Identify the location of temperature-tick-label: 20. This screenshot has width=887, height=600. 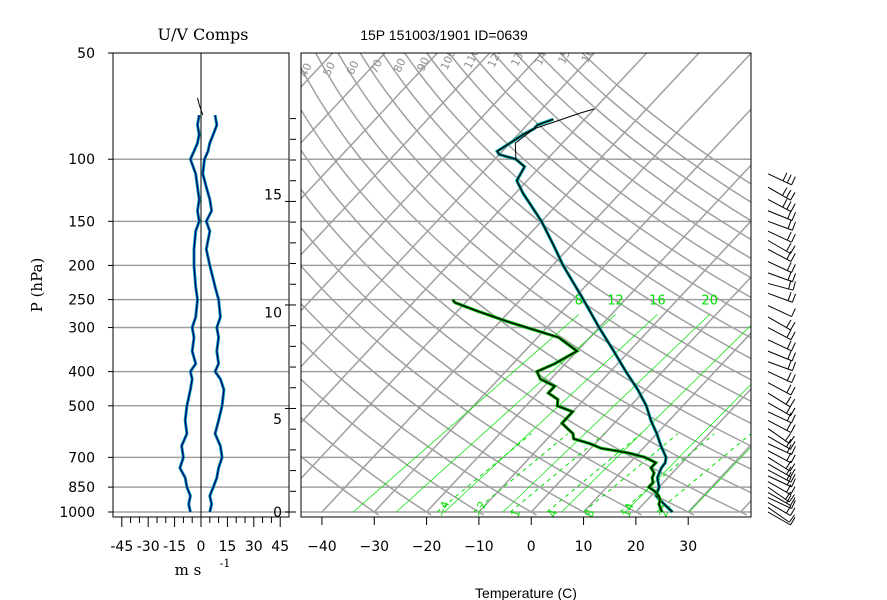
(636, 547).